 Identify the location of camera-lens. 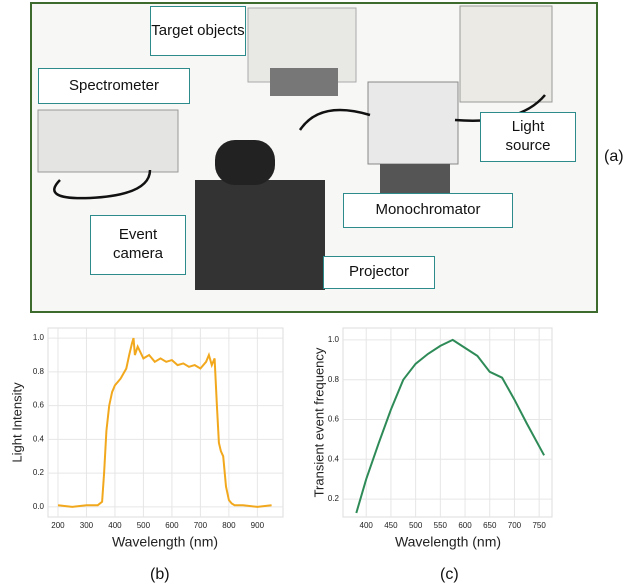
(245, 162).